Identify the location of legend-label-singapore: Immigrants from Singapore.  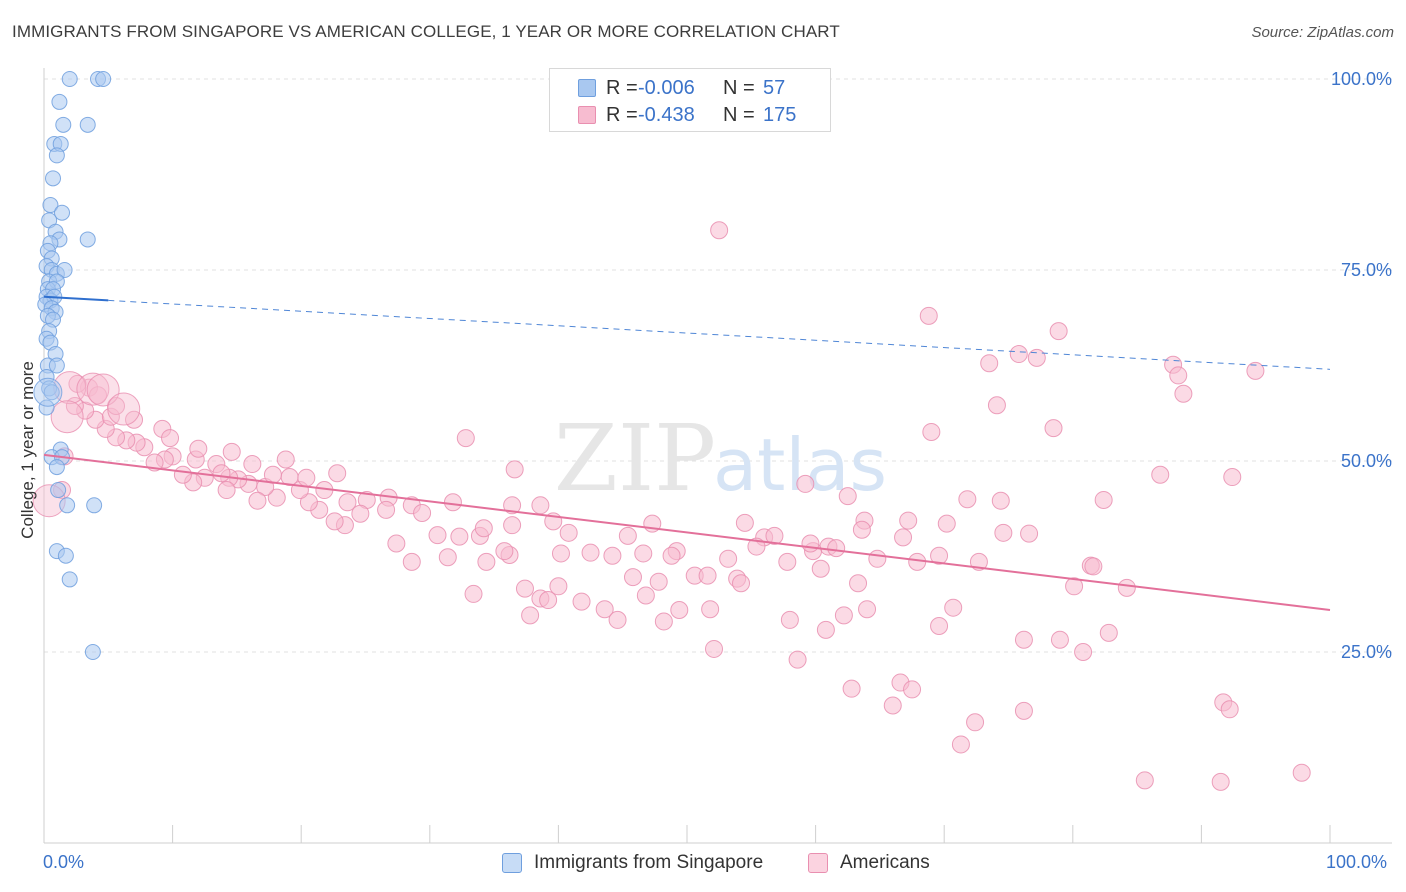
(649, 862).